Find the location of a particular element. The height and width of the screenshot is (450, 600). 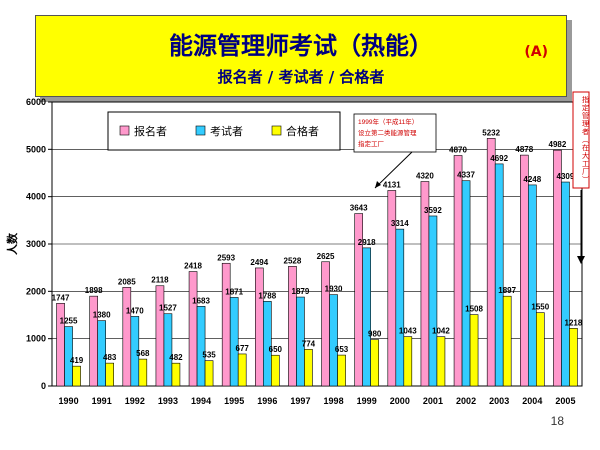

data-label: 1042 is located at coordinates (441, 331).